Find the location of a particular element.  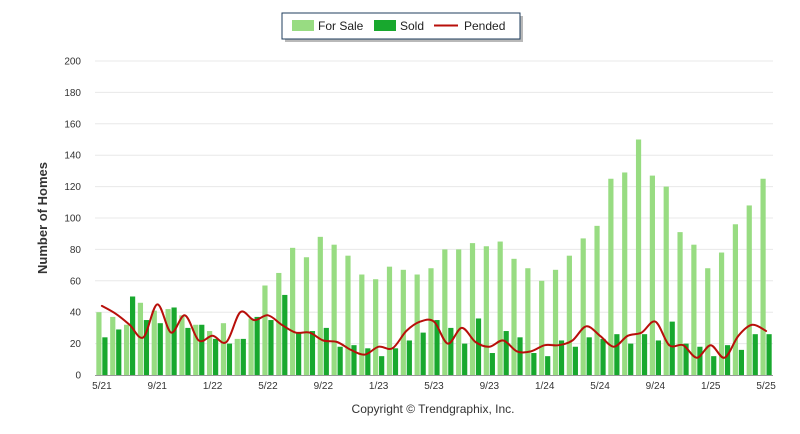

y-tick-label: 0 is located at coordinates (78, 376).